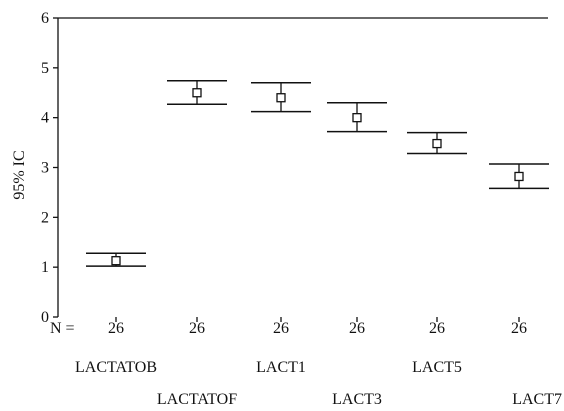 Image resolution: width=564 pixels, height=411 pixels. I want to click on category-label: LACT1, so click(281, 367).